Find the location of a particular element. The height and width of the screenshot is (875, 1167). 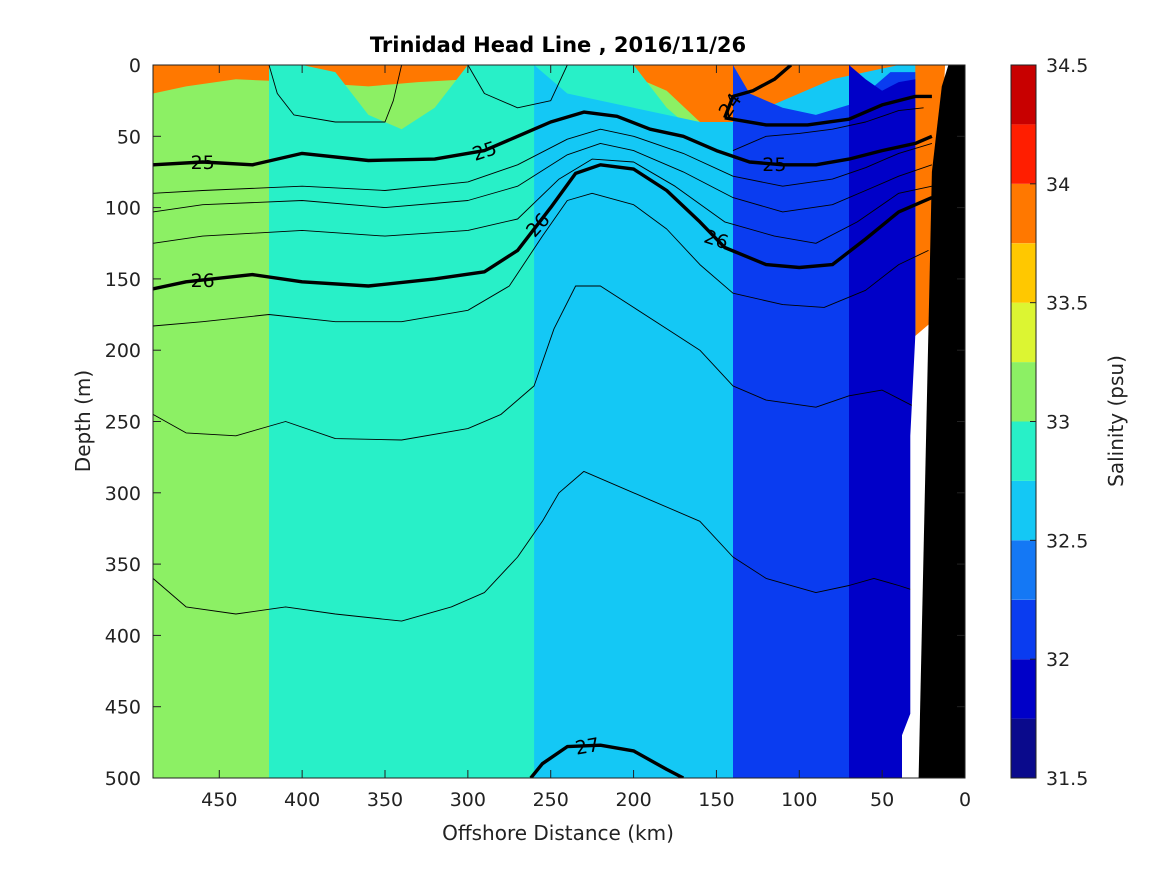

y-tick-label: 450 is located at coordinates (123, 708).